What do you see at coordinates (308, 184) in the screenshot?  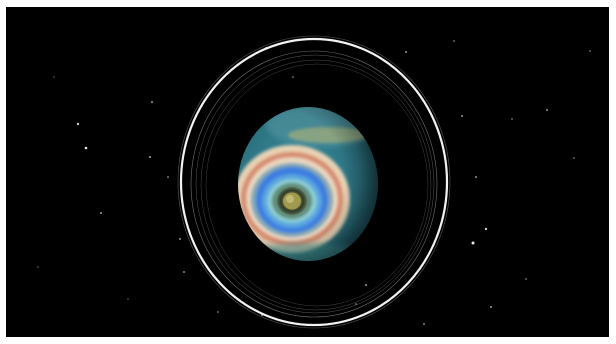 I see `planet` at bounding box center [308, 184].